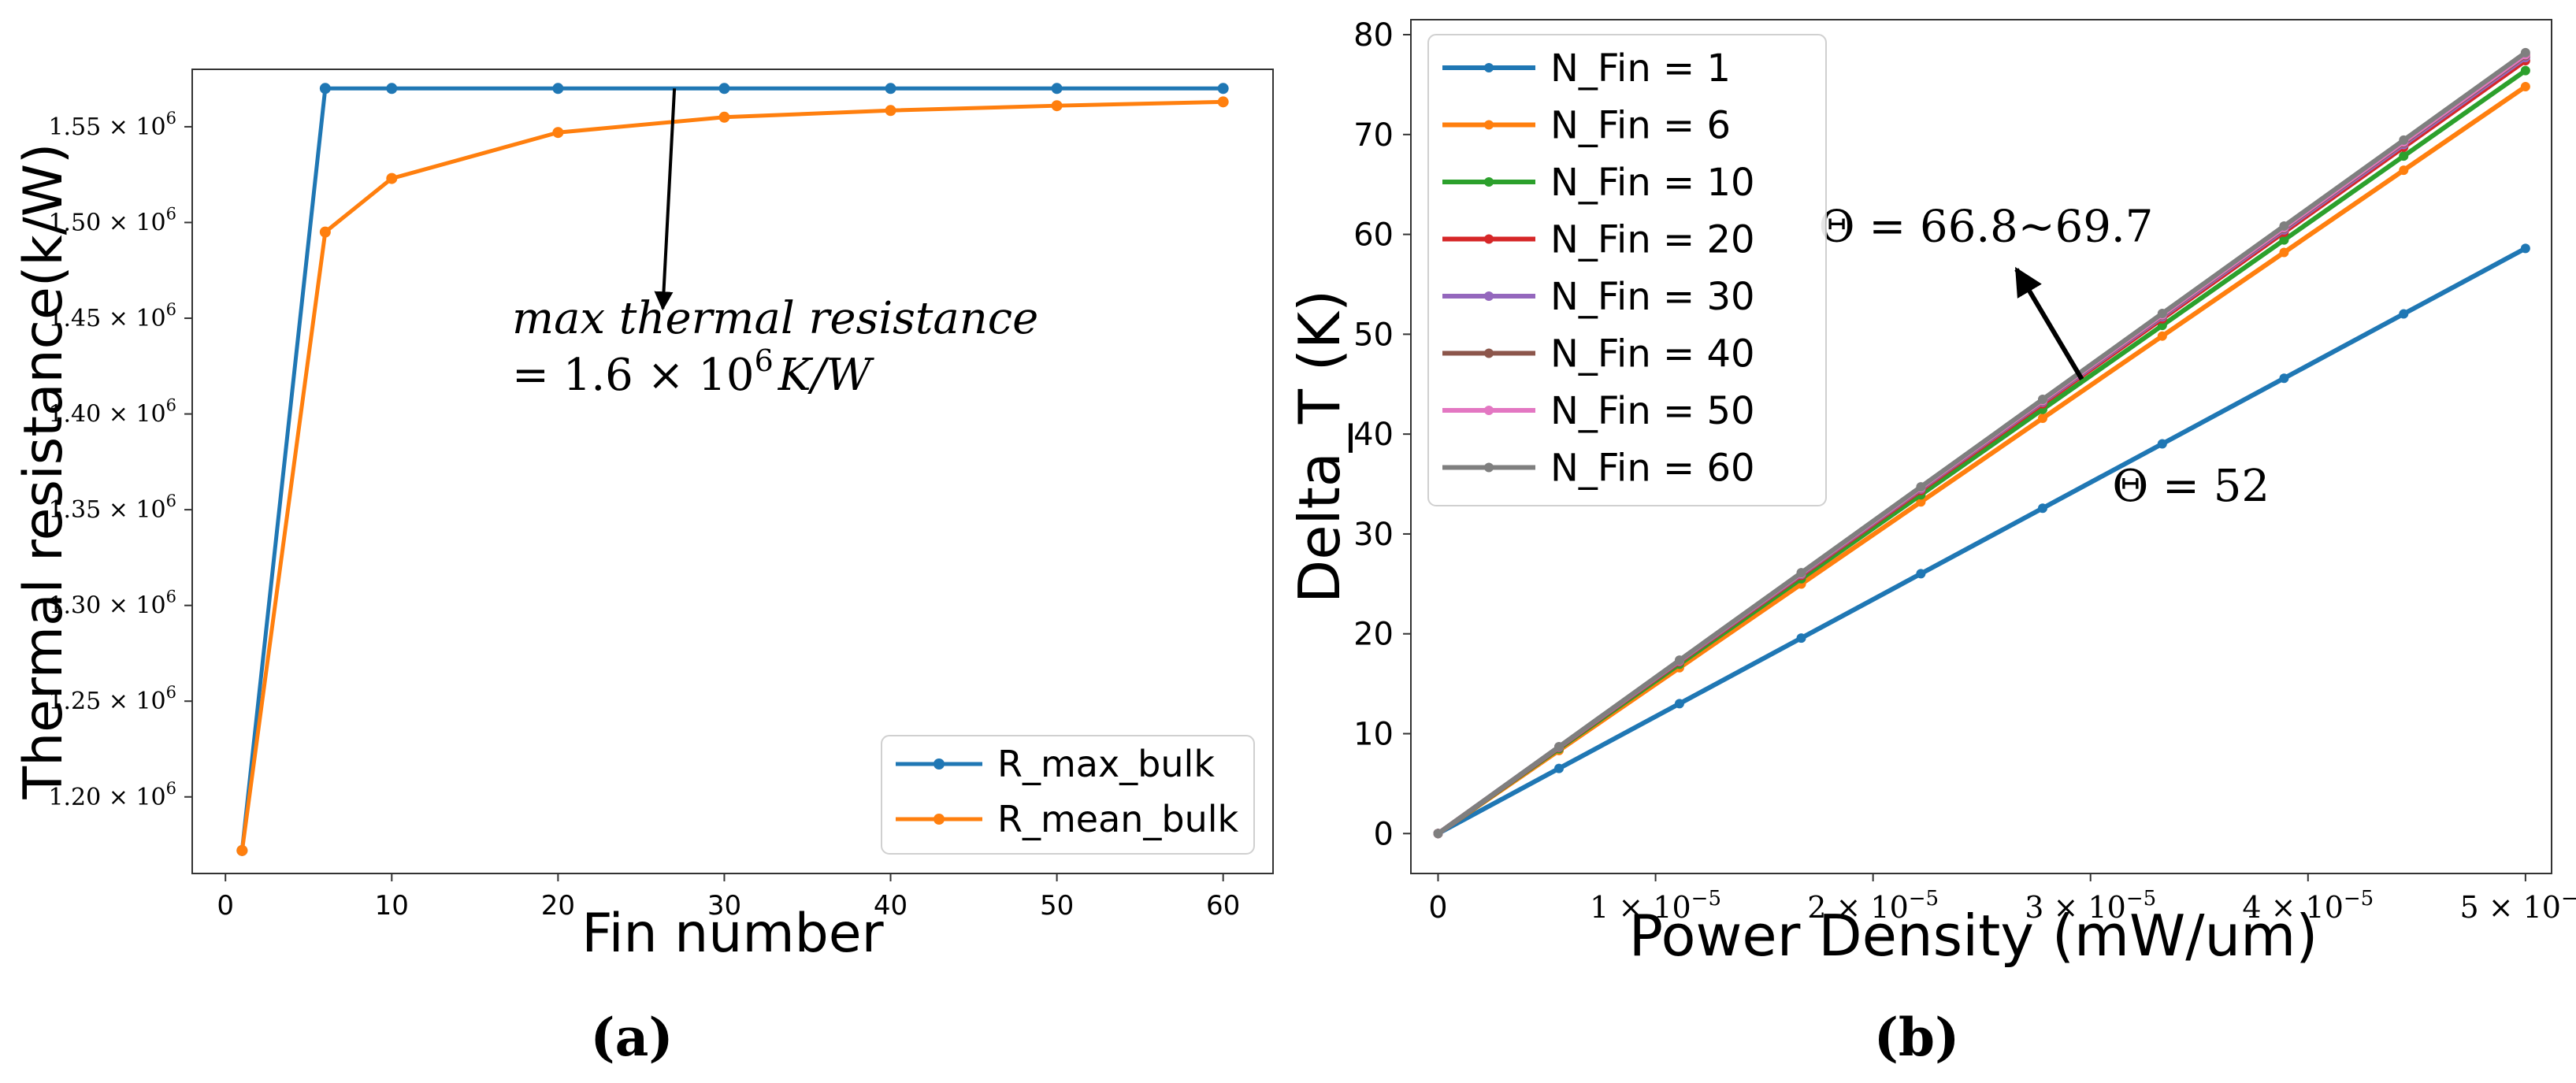 The height and width of the screenshot is (1083, 2576). I want to click on panel-label-b: (b), so click(1917, 1038).